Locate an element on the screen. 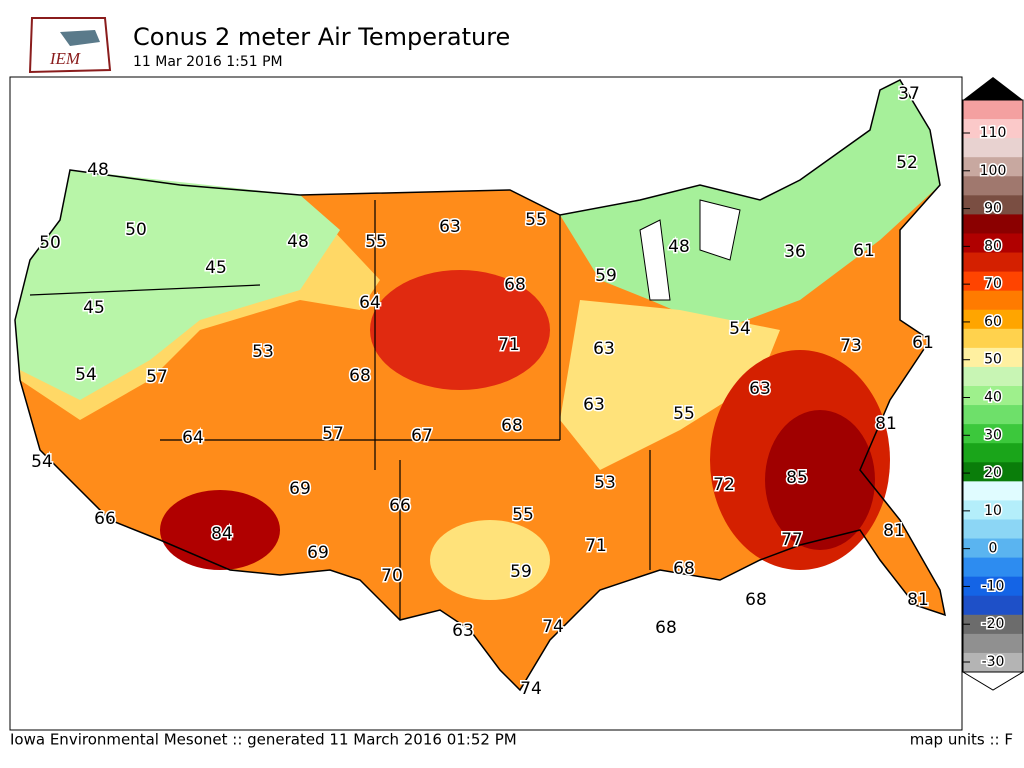  footer-units: map units :: F is located at coordinates (961, 740).